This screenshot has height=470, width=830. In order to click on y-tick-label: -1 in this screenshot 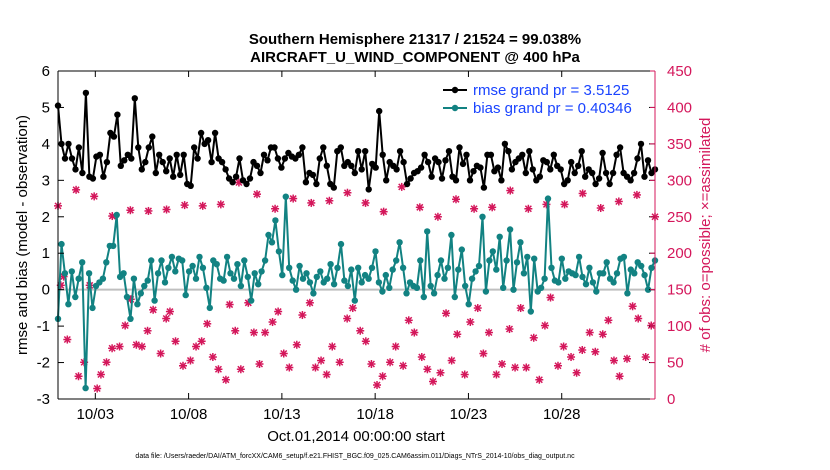, I will do `click(43, 326)`.